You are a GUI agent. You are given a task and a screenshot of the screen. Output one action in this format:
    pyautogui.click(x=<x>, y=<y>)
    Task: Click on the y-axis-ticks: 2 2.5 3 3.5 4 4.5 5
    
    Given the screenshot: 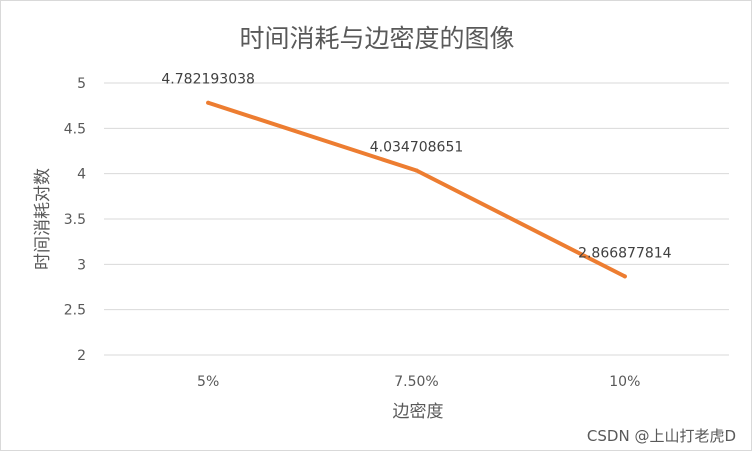 What is the action you would take?
    pyautogui.click(x=75, y=220)
    